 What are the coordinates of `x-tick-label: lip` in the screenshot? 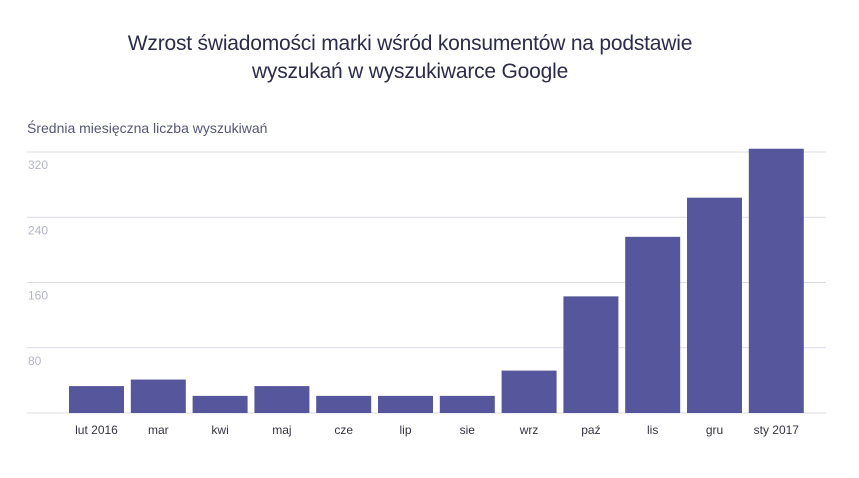 It's located at (405, 430).